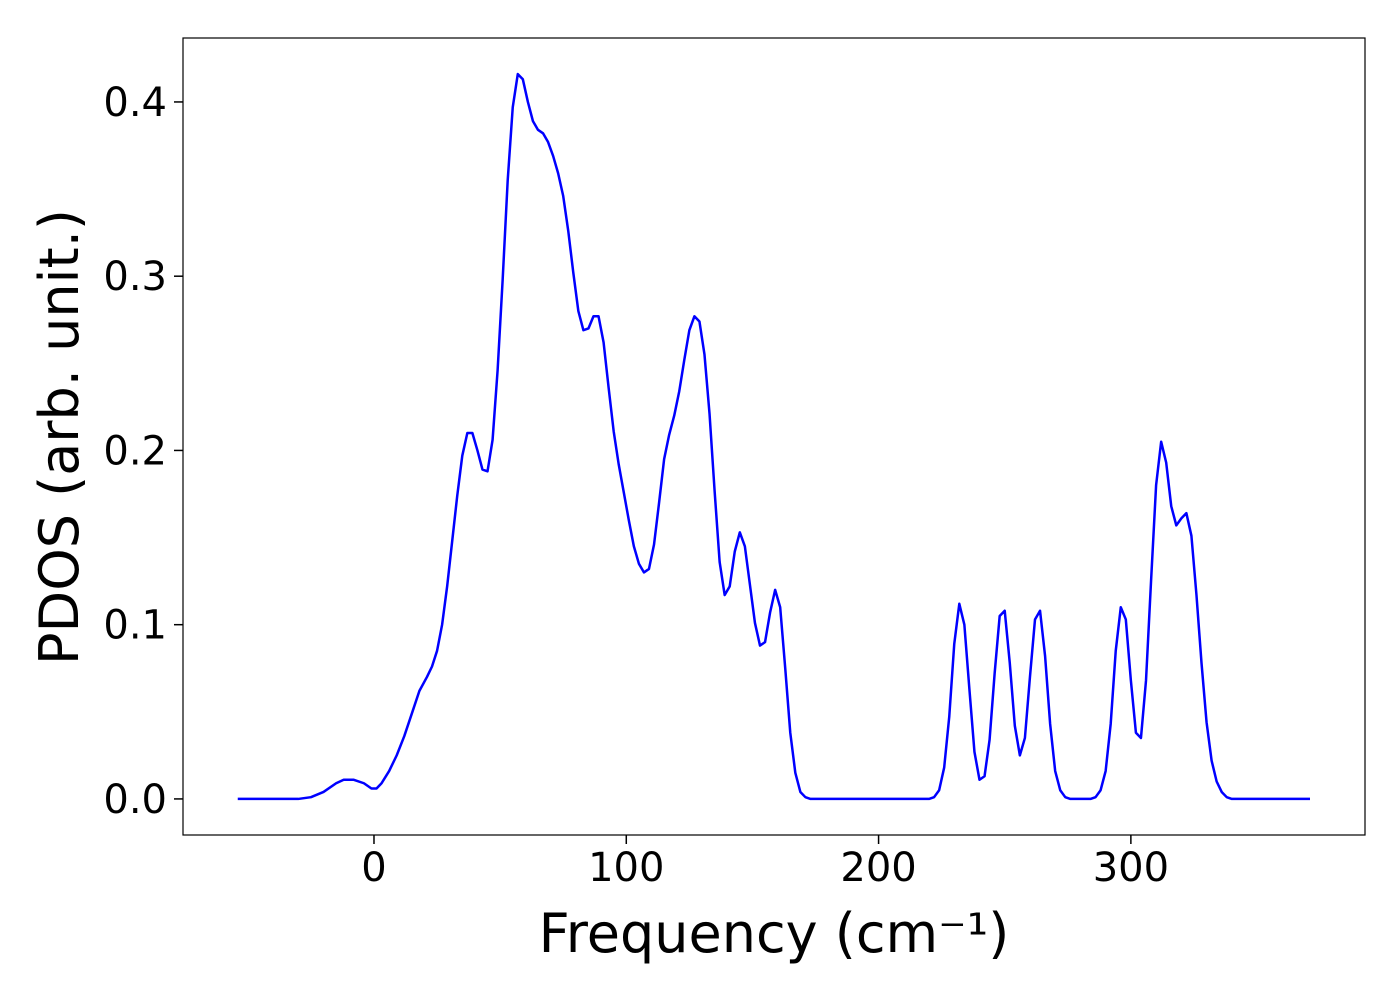 This screenshot has height=1000, width=1400. I want to click on y-axis-label: PDOS (arb. unit.), so click(59, 437).